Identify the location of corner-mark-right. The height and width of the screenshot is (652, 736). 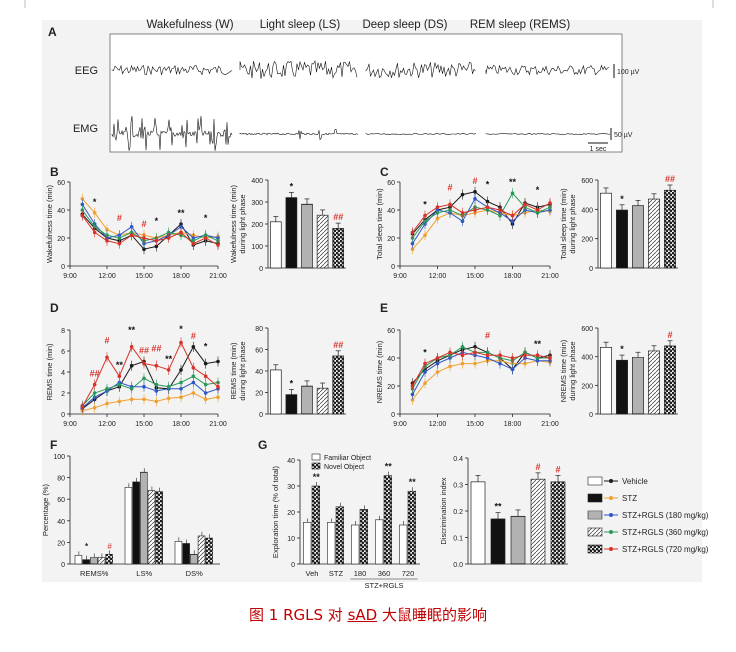
(713, 4).